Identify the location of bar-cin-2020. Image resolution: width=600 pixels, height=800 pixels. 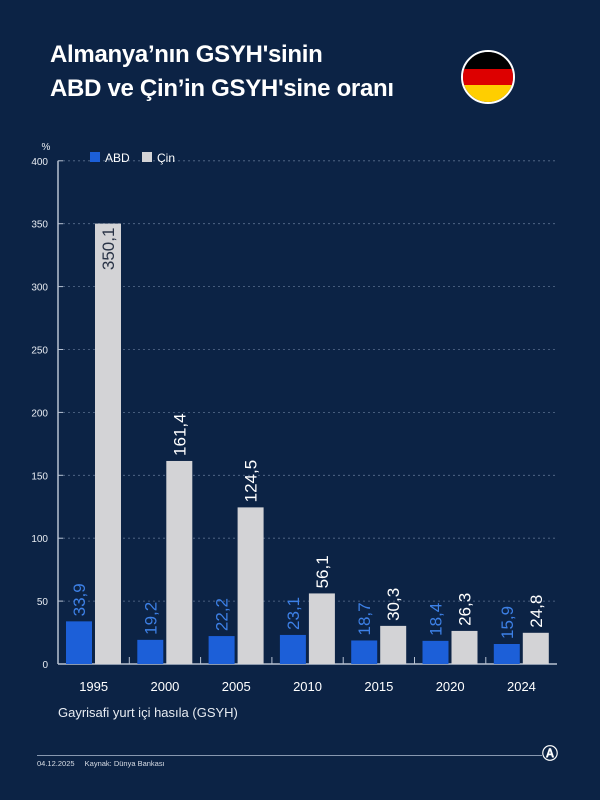
(464, 647).